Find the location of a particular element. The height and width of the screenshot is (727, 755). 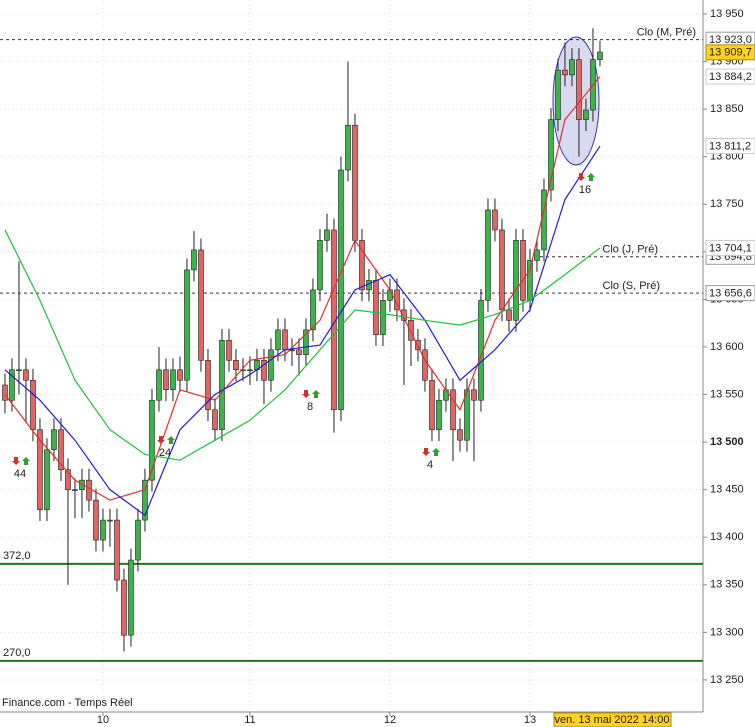

level-label: 270,0 is located at coordinates (17, 653).